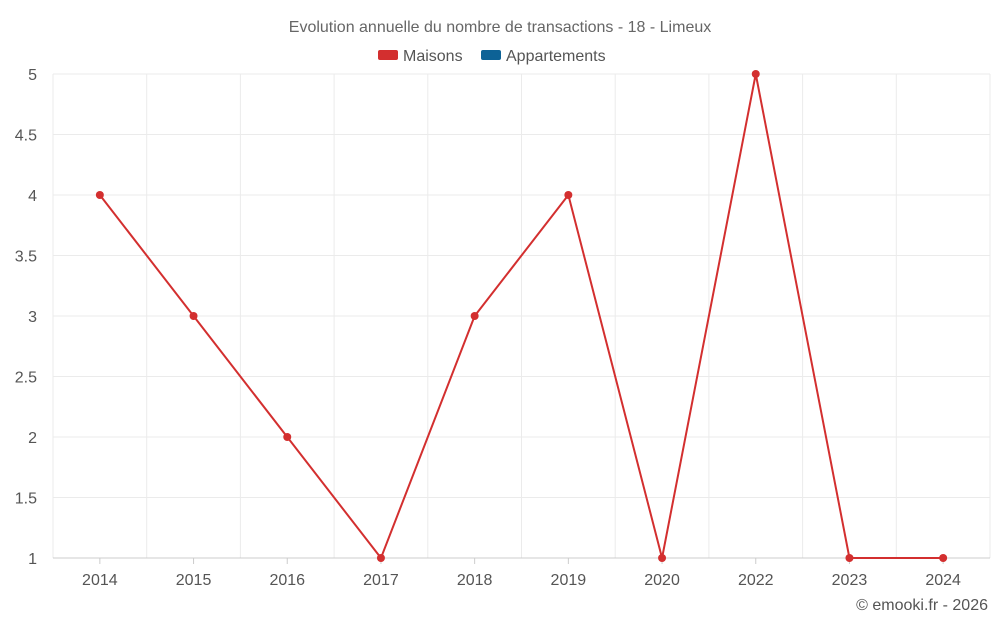 This screenshot has height=625, width=1000. I want to click on legend-label-maisons: Maisons, so click(433, 56).